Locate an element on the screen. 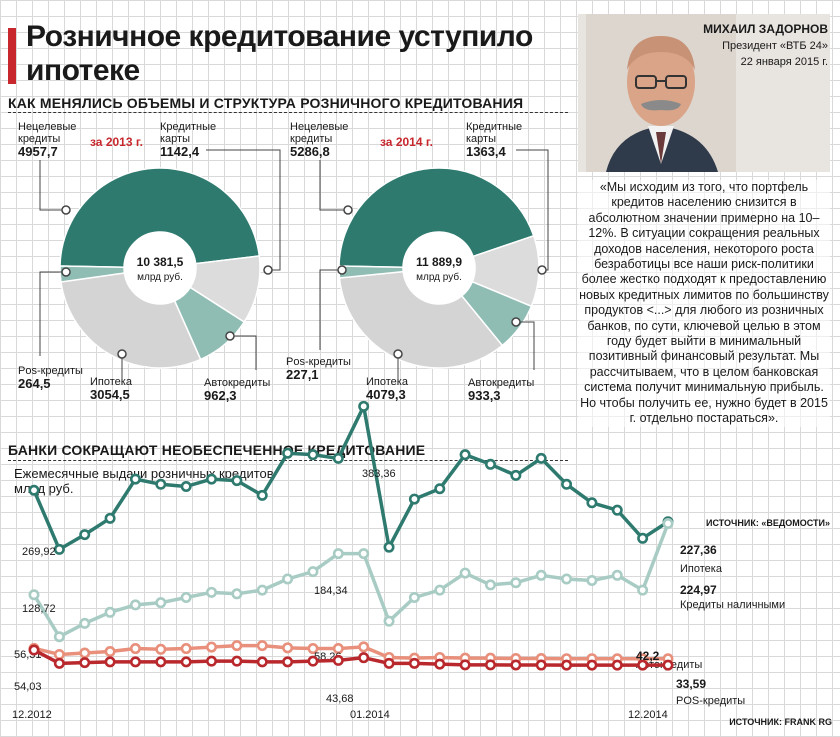  series-peak-label: 184,34 is located at coordinates (331, 591).